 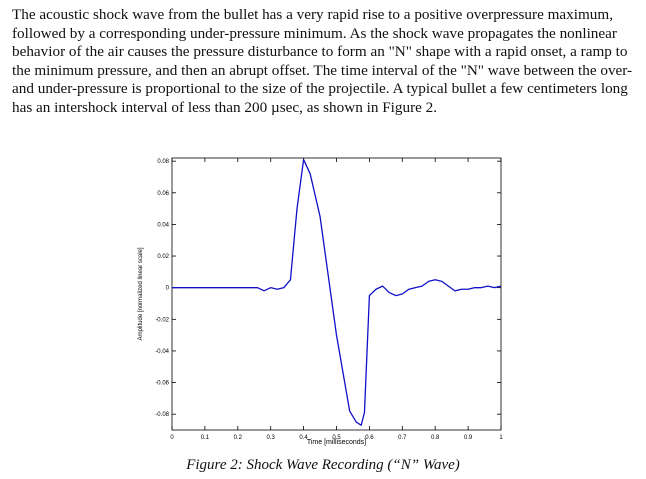 What do you see at coordinates (163, 162) in the screenshot?
I see `y-tick-label: 0.08` at bounding box center [163, 162].